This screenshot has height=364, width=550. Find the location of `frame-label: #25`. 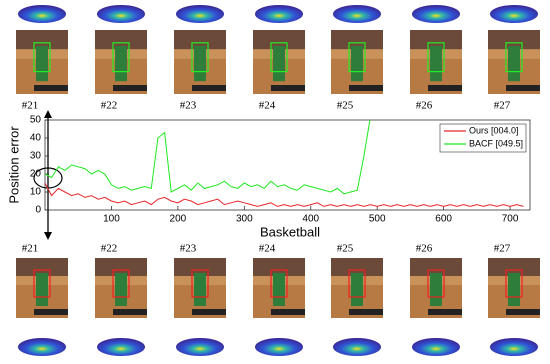

frame-label: #25 is located at coordinates (345, 249).